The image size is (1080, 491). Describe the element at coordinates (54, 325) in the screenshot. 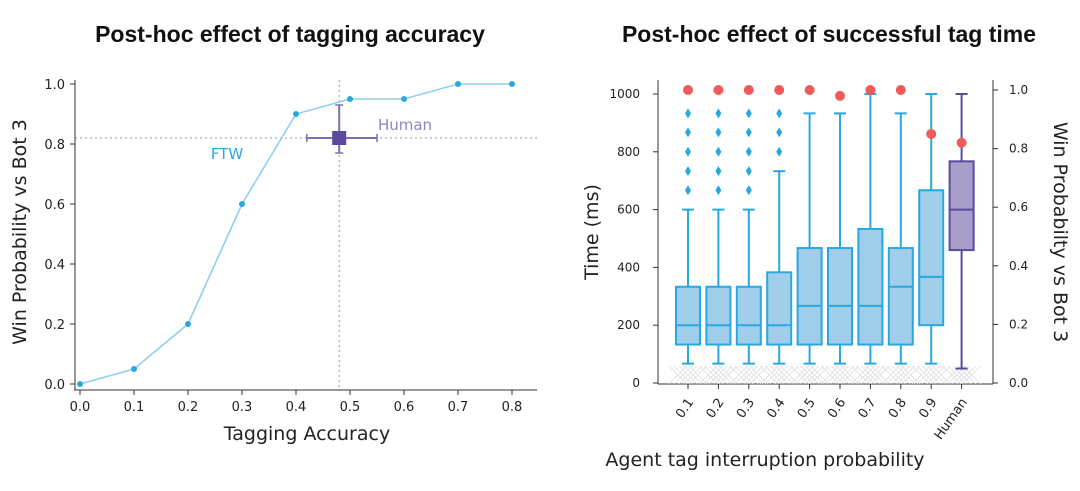

I see `left-y-tick-label: 0.2` at that location.